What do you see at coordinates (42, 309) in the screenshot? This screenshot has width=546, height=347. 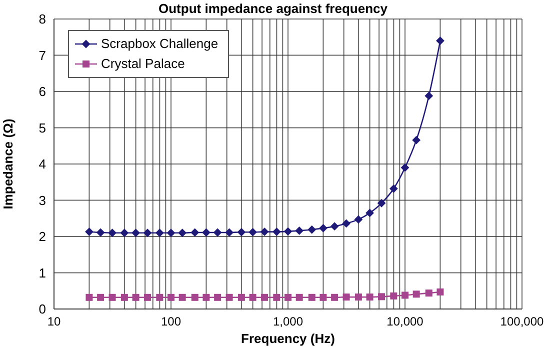 I see `y-tick-label: 0` at bounding box center [42, 309].